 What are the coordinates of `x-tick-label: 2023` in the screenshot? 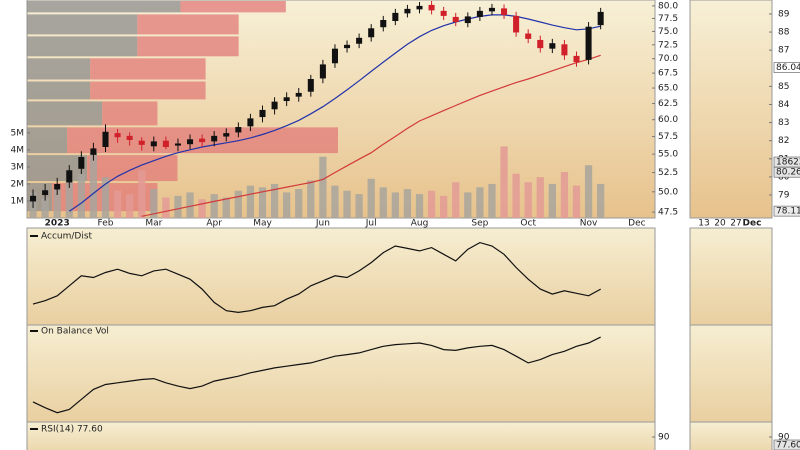 It's located at (57, 224).